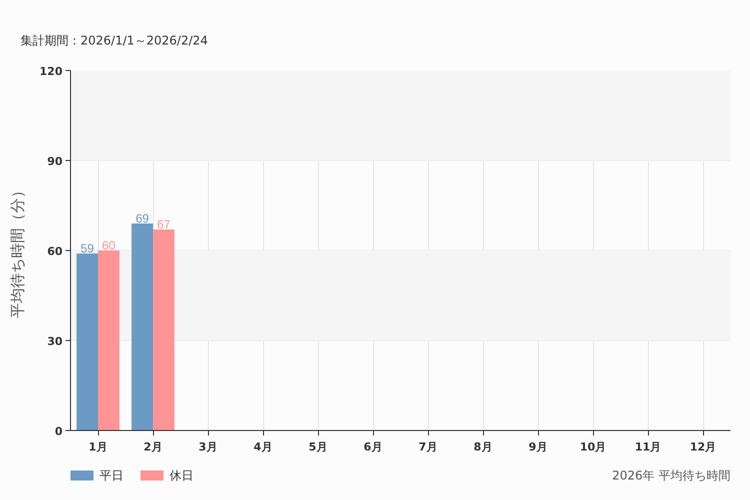  Describe the element at coordinates (109, 245) in the screenshot. I see `data-label: 60` at that location.